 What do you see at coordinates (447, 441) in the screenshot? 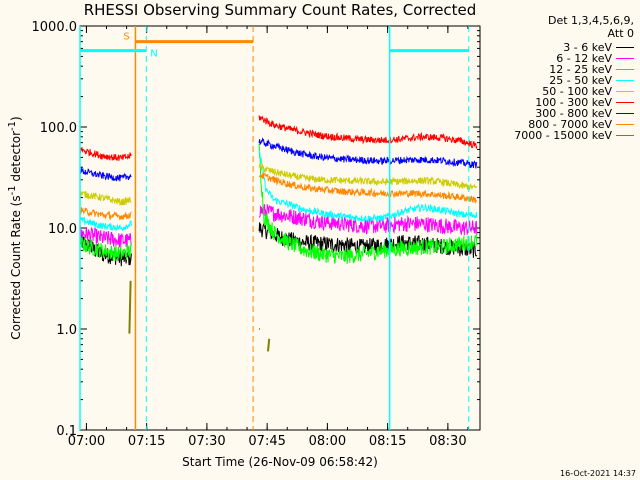
I see `x-tick-label: 08:30` at bounding box center [447, 441].